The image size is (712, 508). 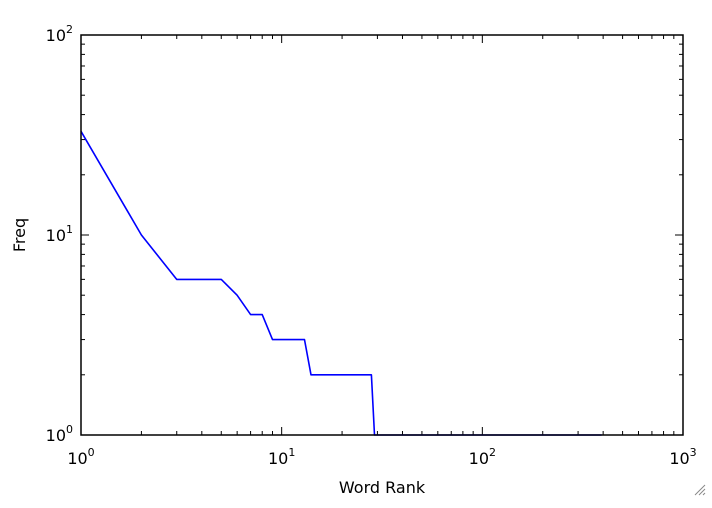 I want to click on x-axis-label: Word Rank, so click(x=382, y=487).